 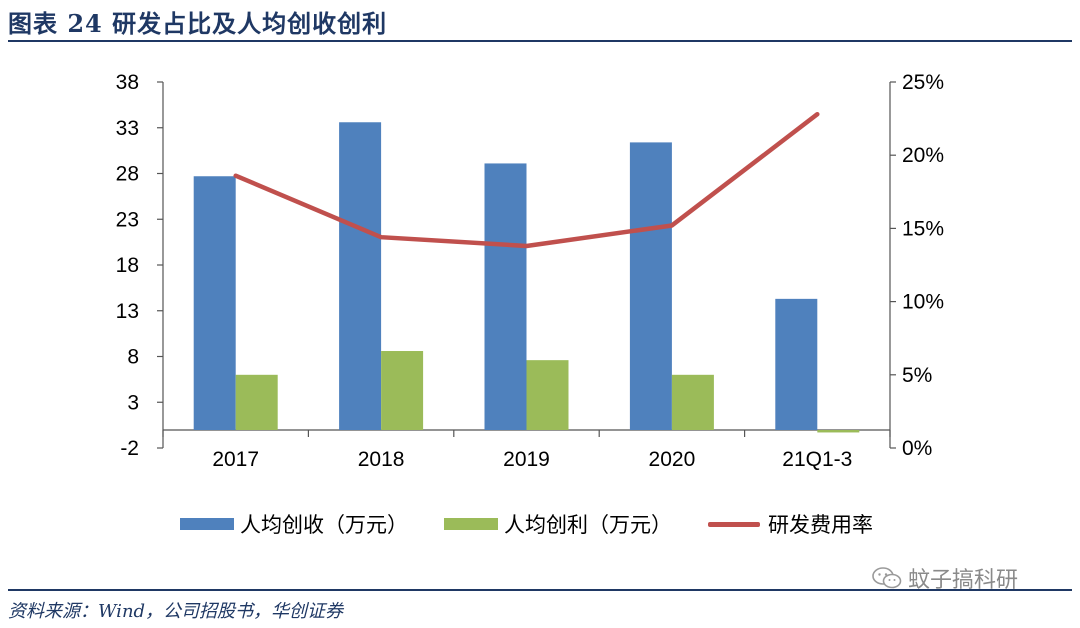 I want to click on category-label: 21Q1-3, so click(x=817, y=459).